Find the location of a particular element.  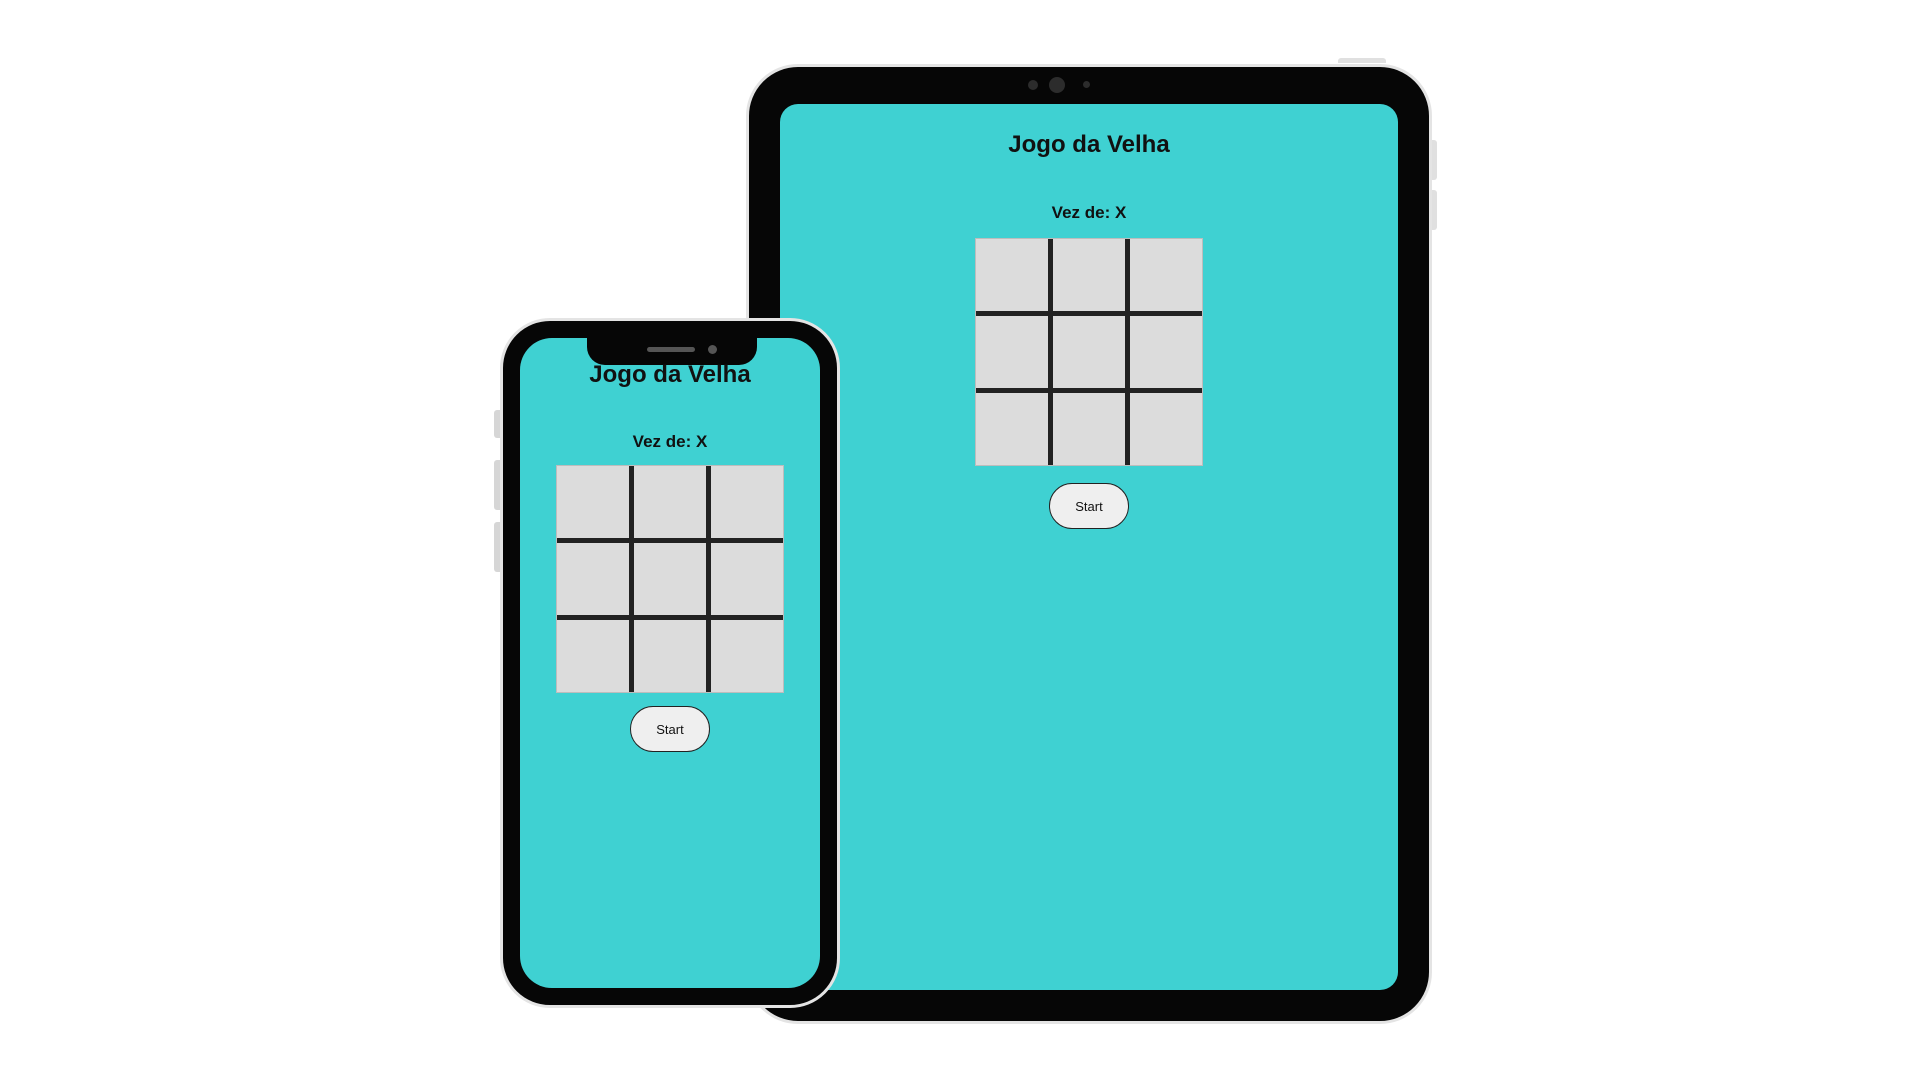

tablet-board-area is located at coordinates (1089, 352).